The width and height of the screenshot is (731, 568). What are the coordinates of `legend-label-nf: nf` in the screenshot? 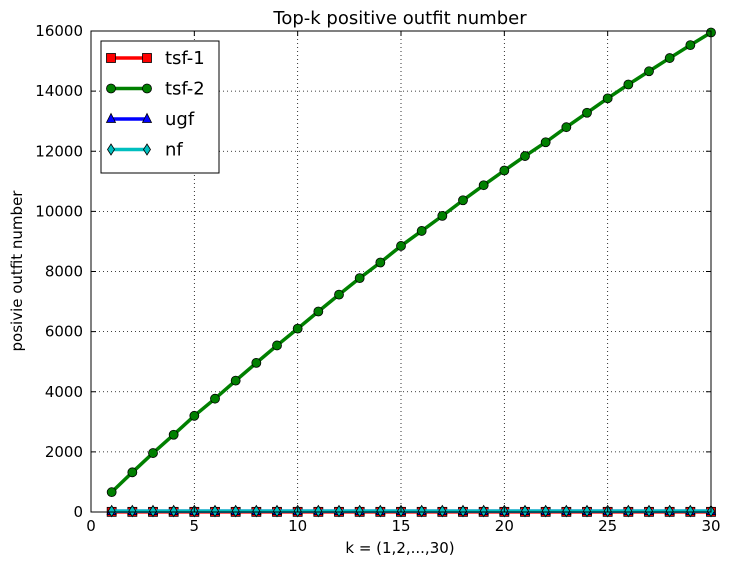 It's located at (174, 150).